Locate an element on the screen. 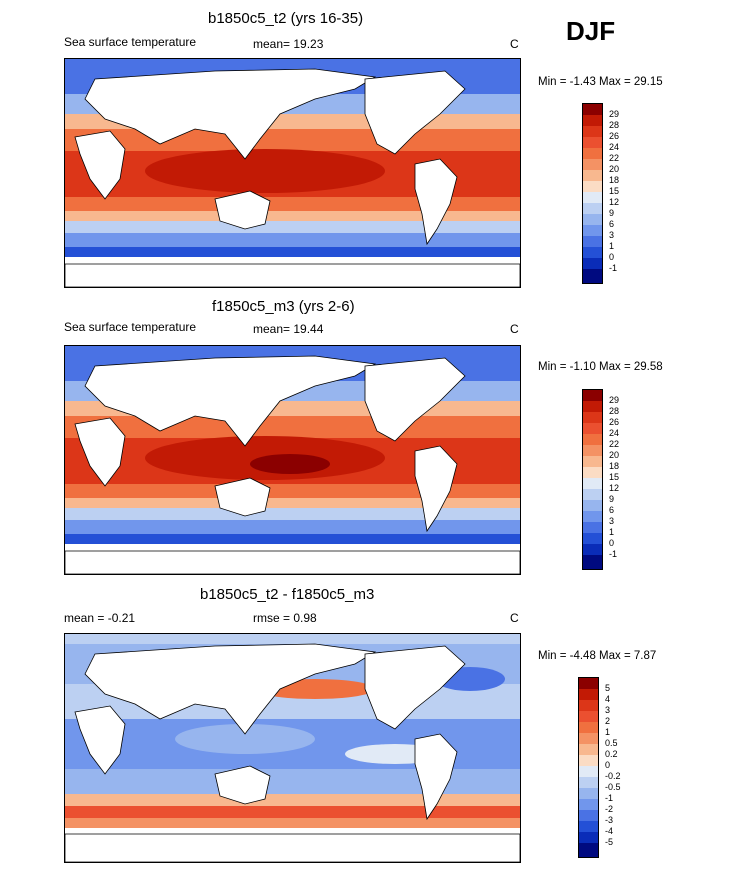 Image resolution: width=733 pixels, height=872 pixels. panel-1-title: b1850c5_t2 (yrs 16-35) is located at coordinates (286, 18).